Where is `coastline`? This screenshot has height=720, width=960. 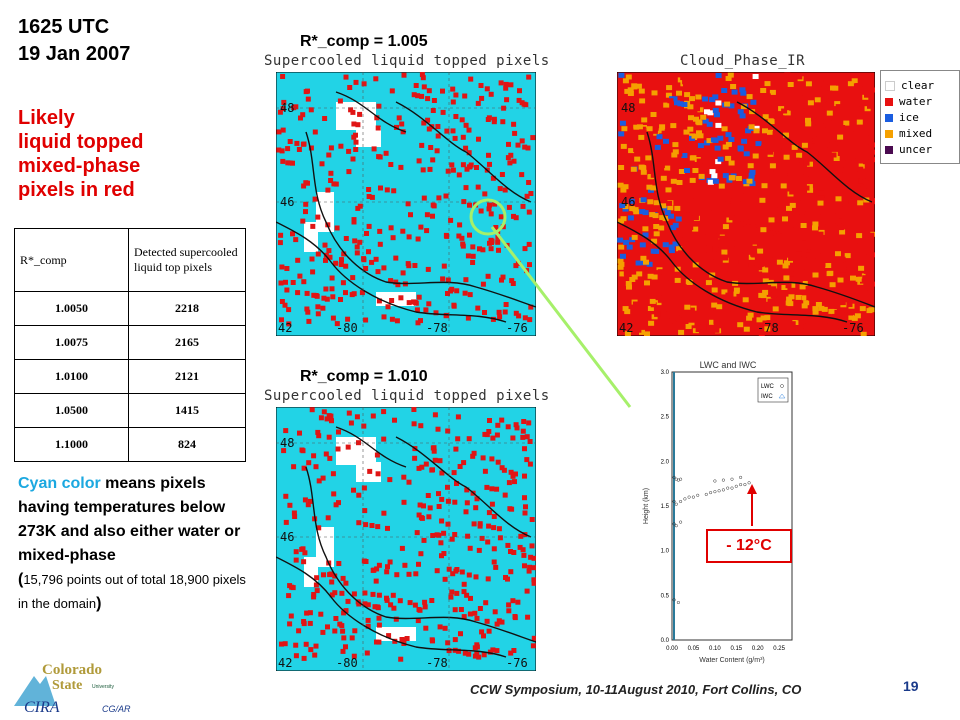 coastline is located at coordinates (406, 207).